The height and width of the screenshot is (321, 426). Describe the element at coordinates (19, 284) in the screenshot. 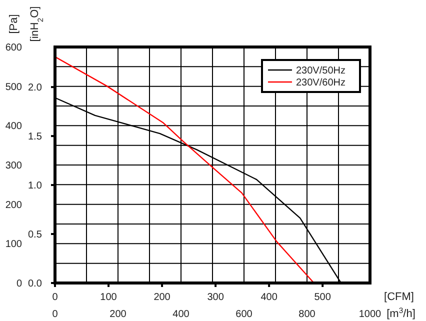

I see `y-tick-label: 0` at that location.